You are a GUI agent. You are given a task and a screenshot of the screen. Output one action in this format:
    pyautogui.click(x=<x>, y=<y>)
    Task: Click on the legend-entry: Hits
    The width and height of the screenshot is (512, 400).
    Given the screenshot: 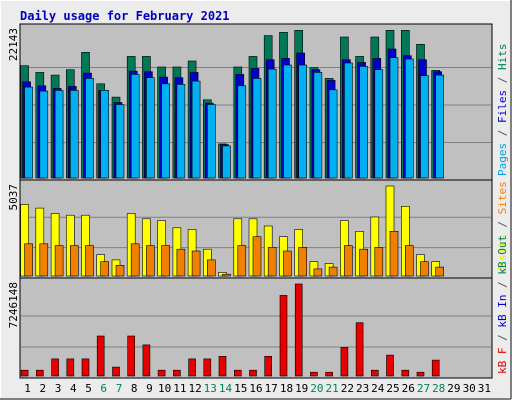 What is the action you would take?
    pyautogui.click(x=502, y=57)
    